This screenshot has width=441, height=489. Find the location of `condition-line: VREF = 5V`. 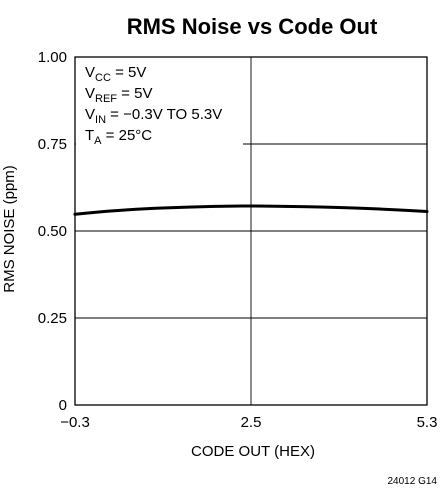

condition-line: VREF = 5V is located at coordinates (118, 95).